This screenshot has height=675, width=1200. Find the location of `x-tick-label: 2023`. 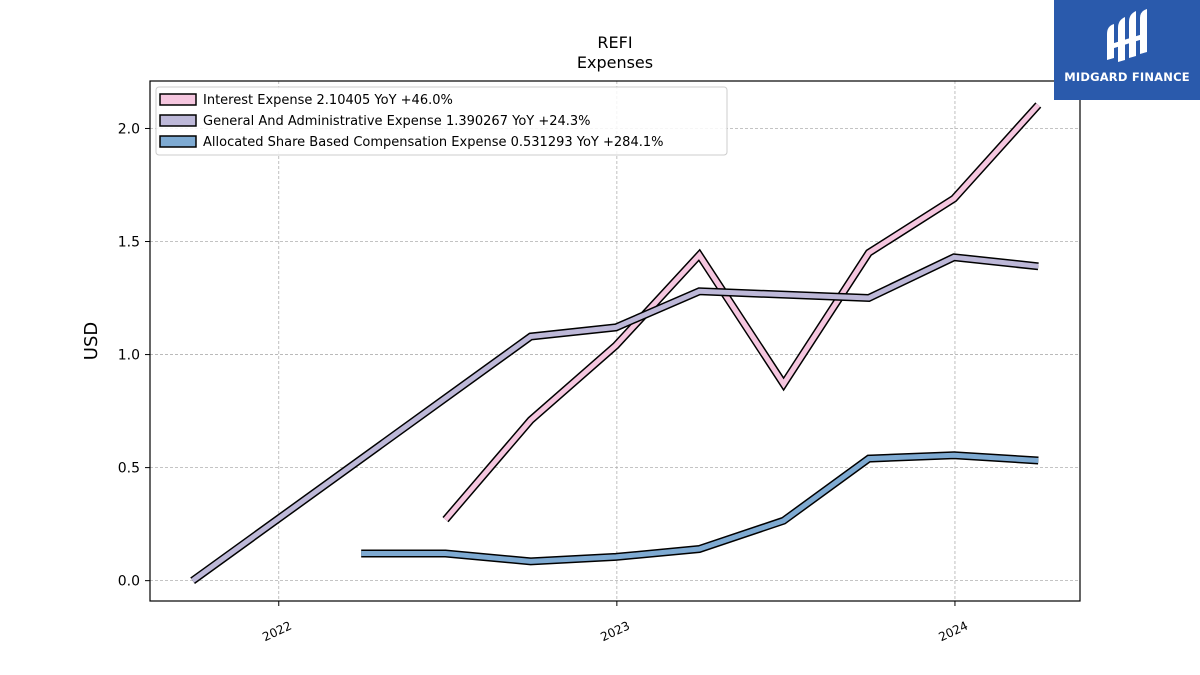

x-tick-label: 2023 is located at coordinates (615, 632).